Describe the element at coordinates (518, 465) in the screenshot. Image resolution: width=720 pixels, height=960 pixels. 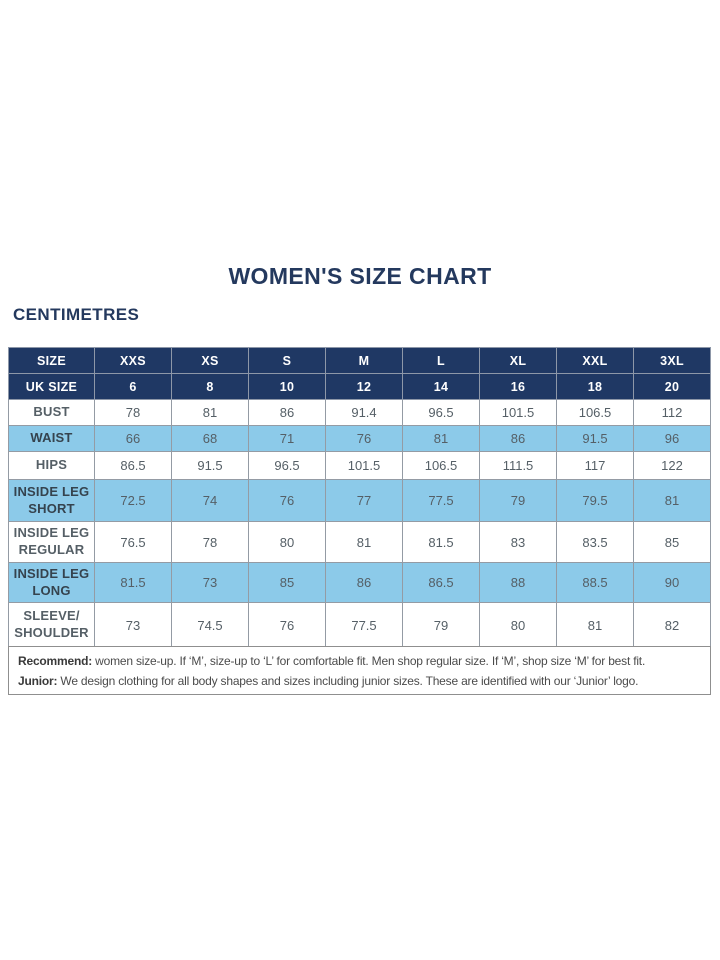
I see `size-value-cell: 111.5` at that location.